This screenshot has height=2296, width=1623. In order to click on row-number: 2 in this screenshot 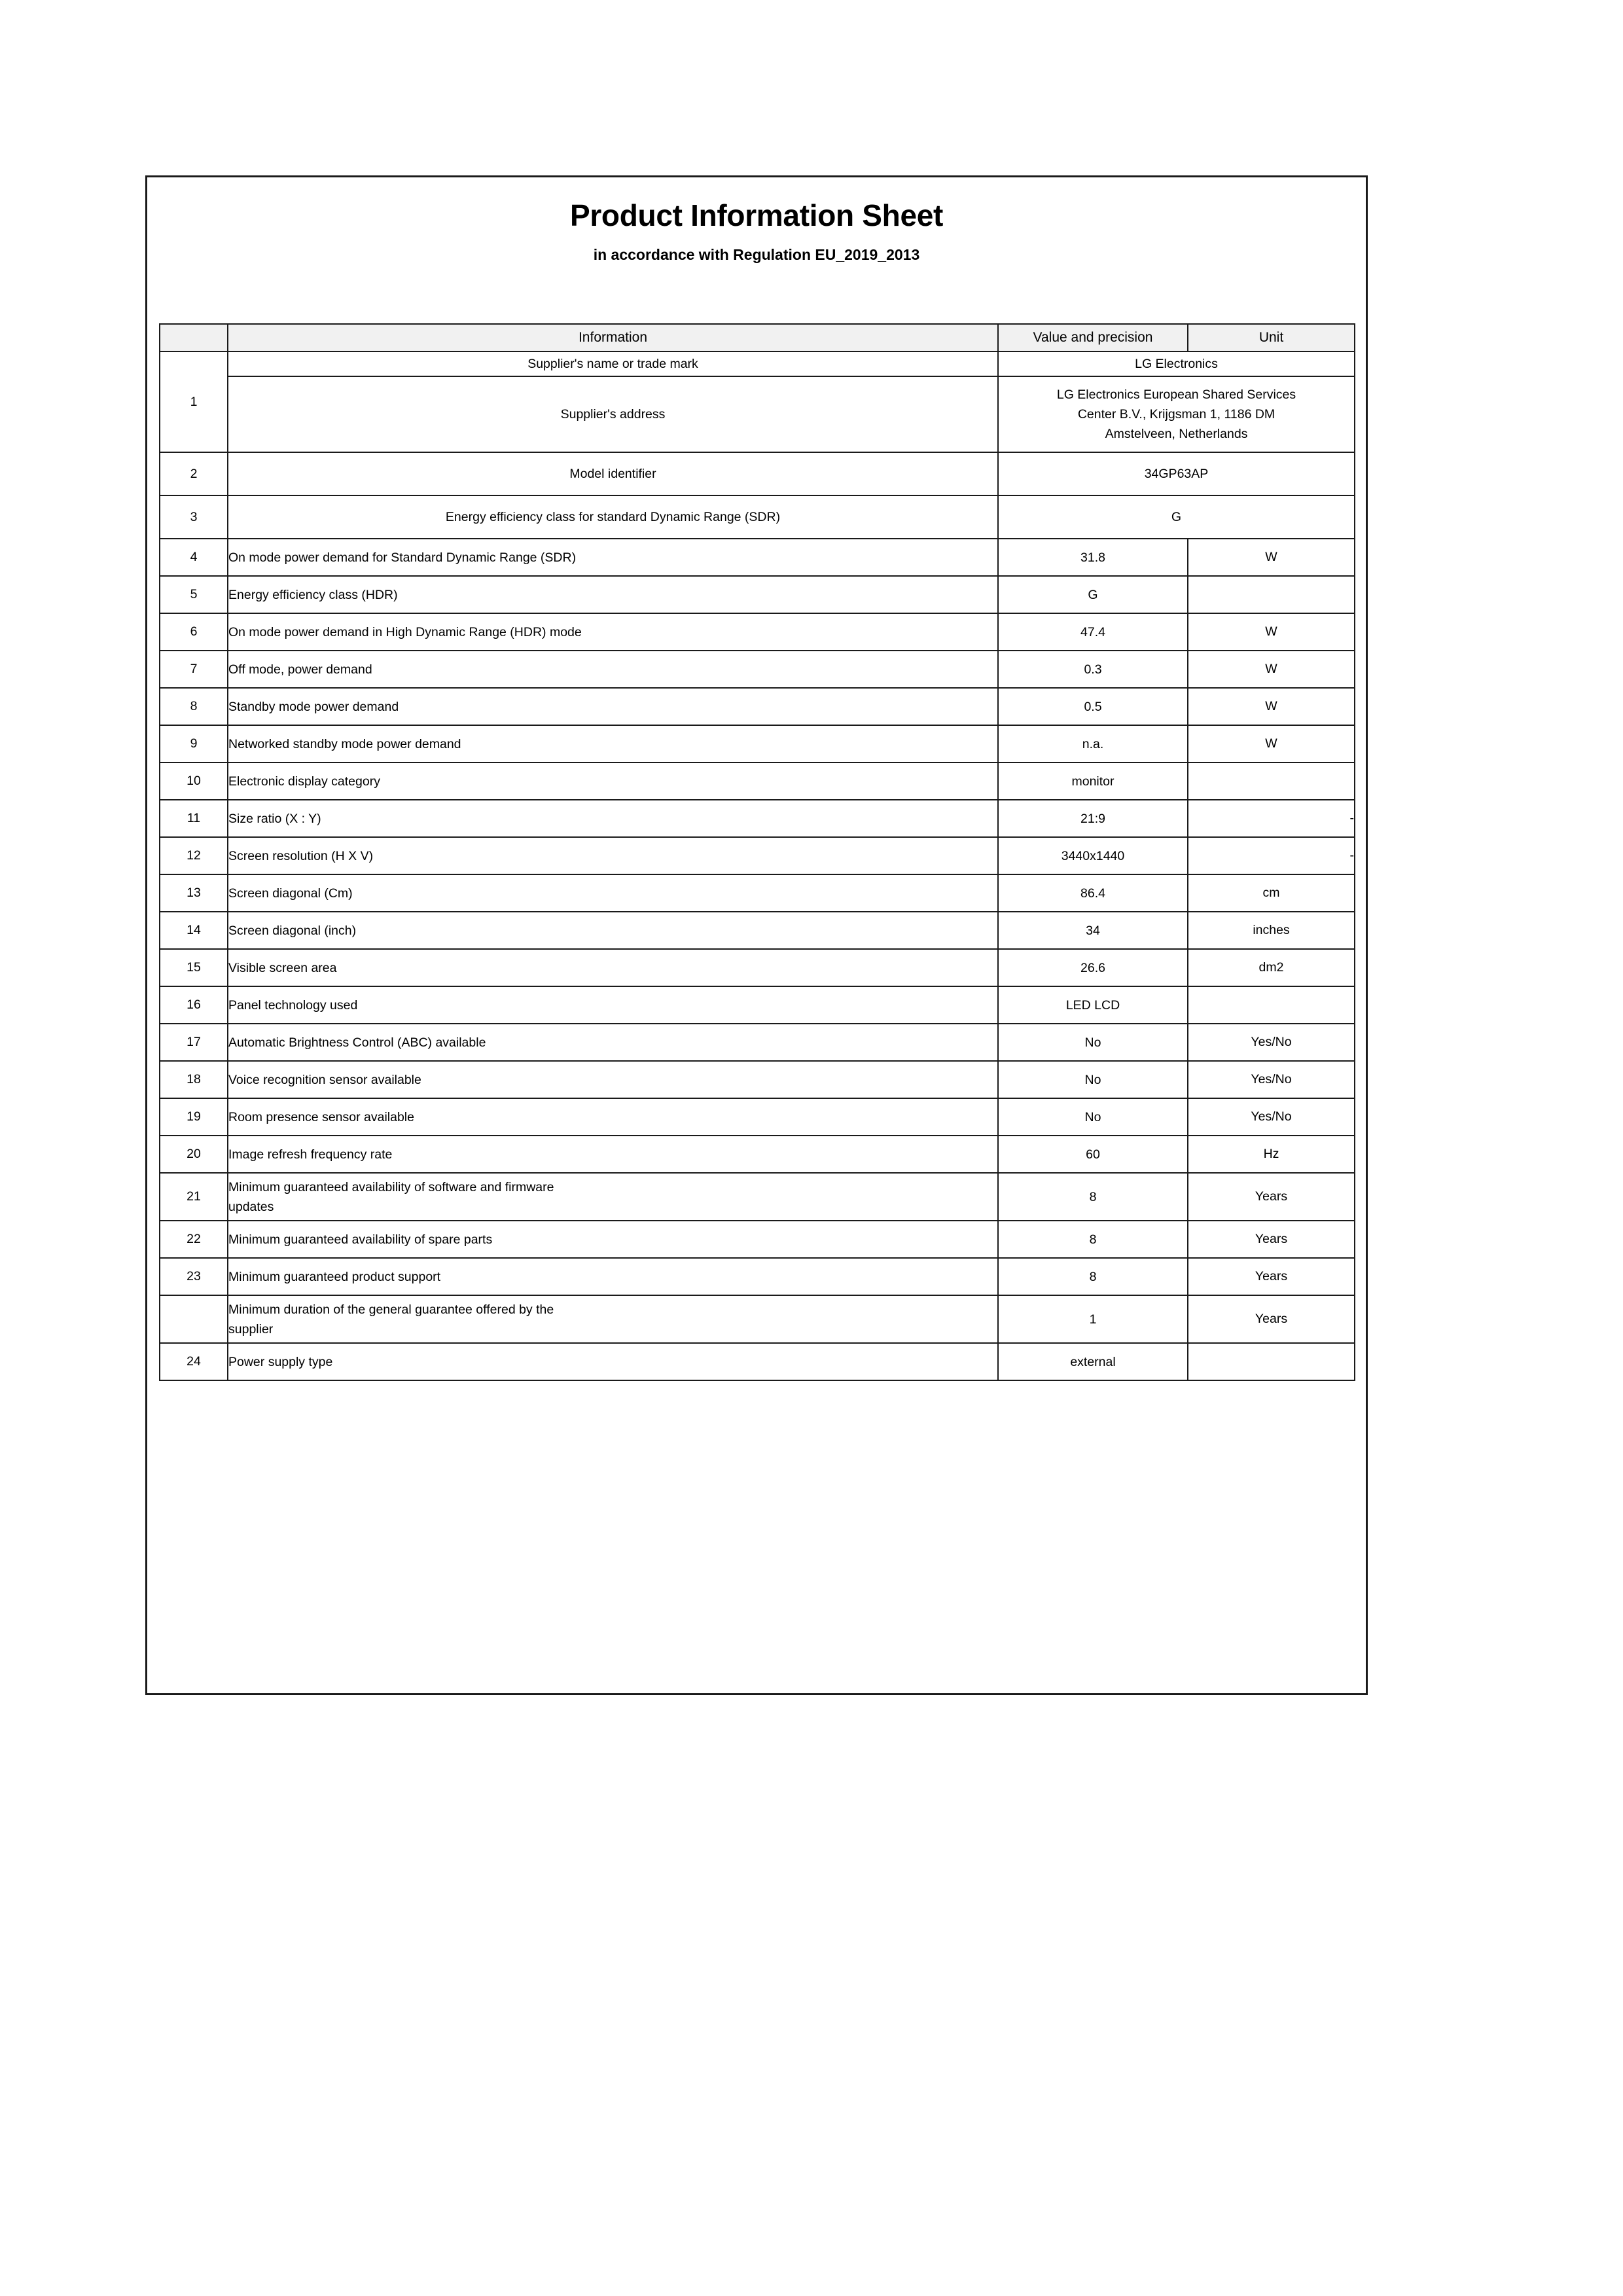, I will do `click(193, 474)`.